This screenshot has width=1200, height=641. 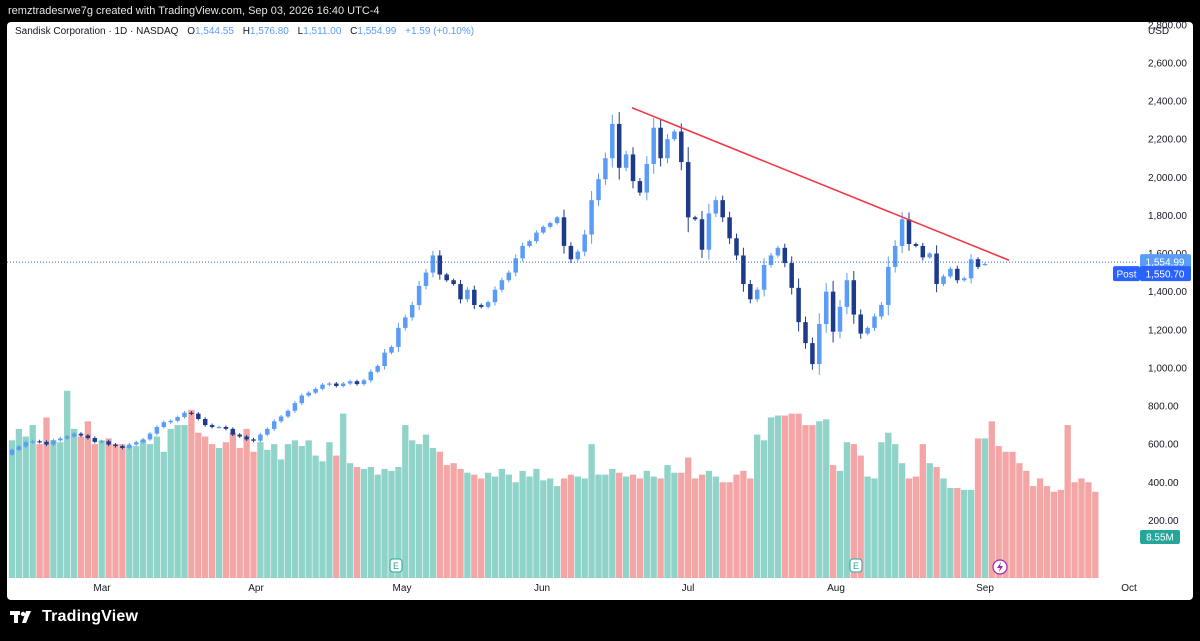 I want to click on tradingview-logo: TradingView, so click(x=74, y=617).